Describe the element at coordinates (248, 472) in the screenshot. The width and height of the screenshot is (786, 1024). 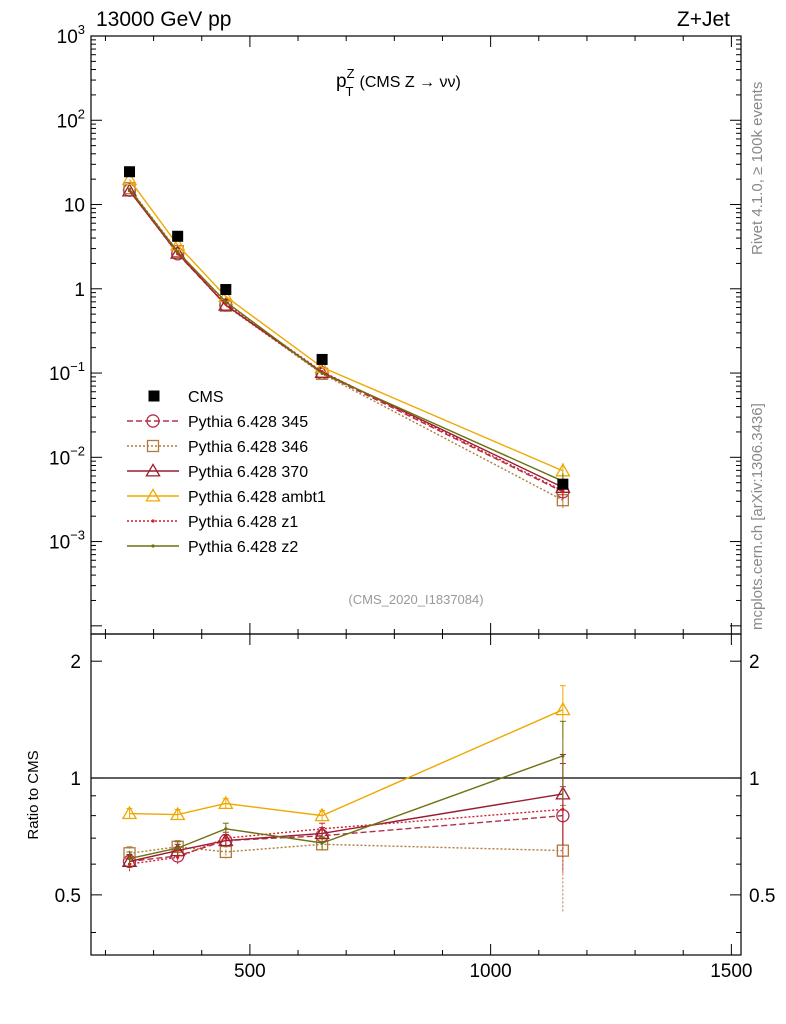
I see `legend-label-2: Pythia 6.428 370` at that location.